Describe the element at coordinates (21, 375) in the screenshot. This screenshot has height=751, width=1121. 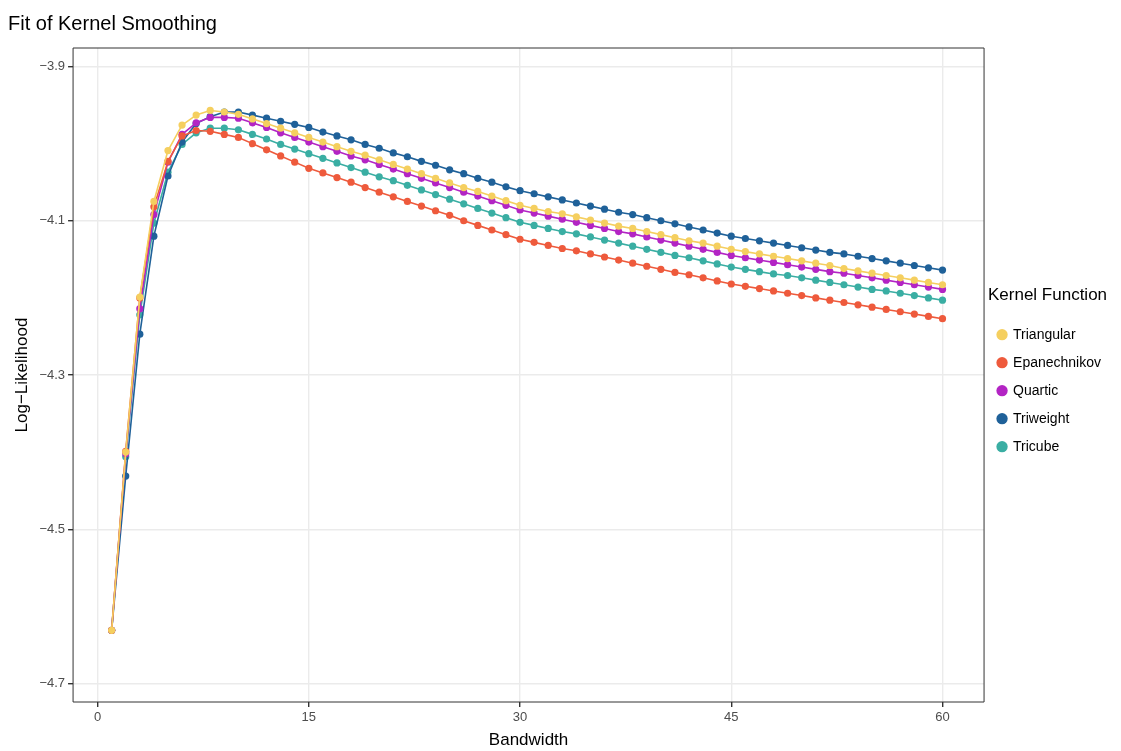
I see `y-axis-title: Log−Likelihood` at that location.